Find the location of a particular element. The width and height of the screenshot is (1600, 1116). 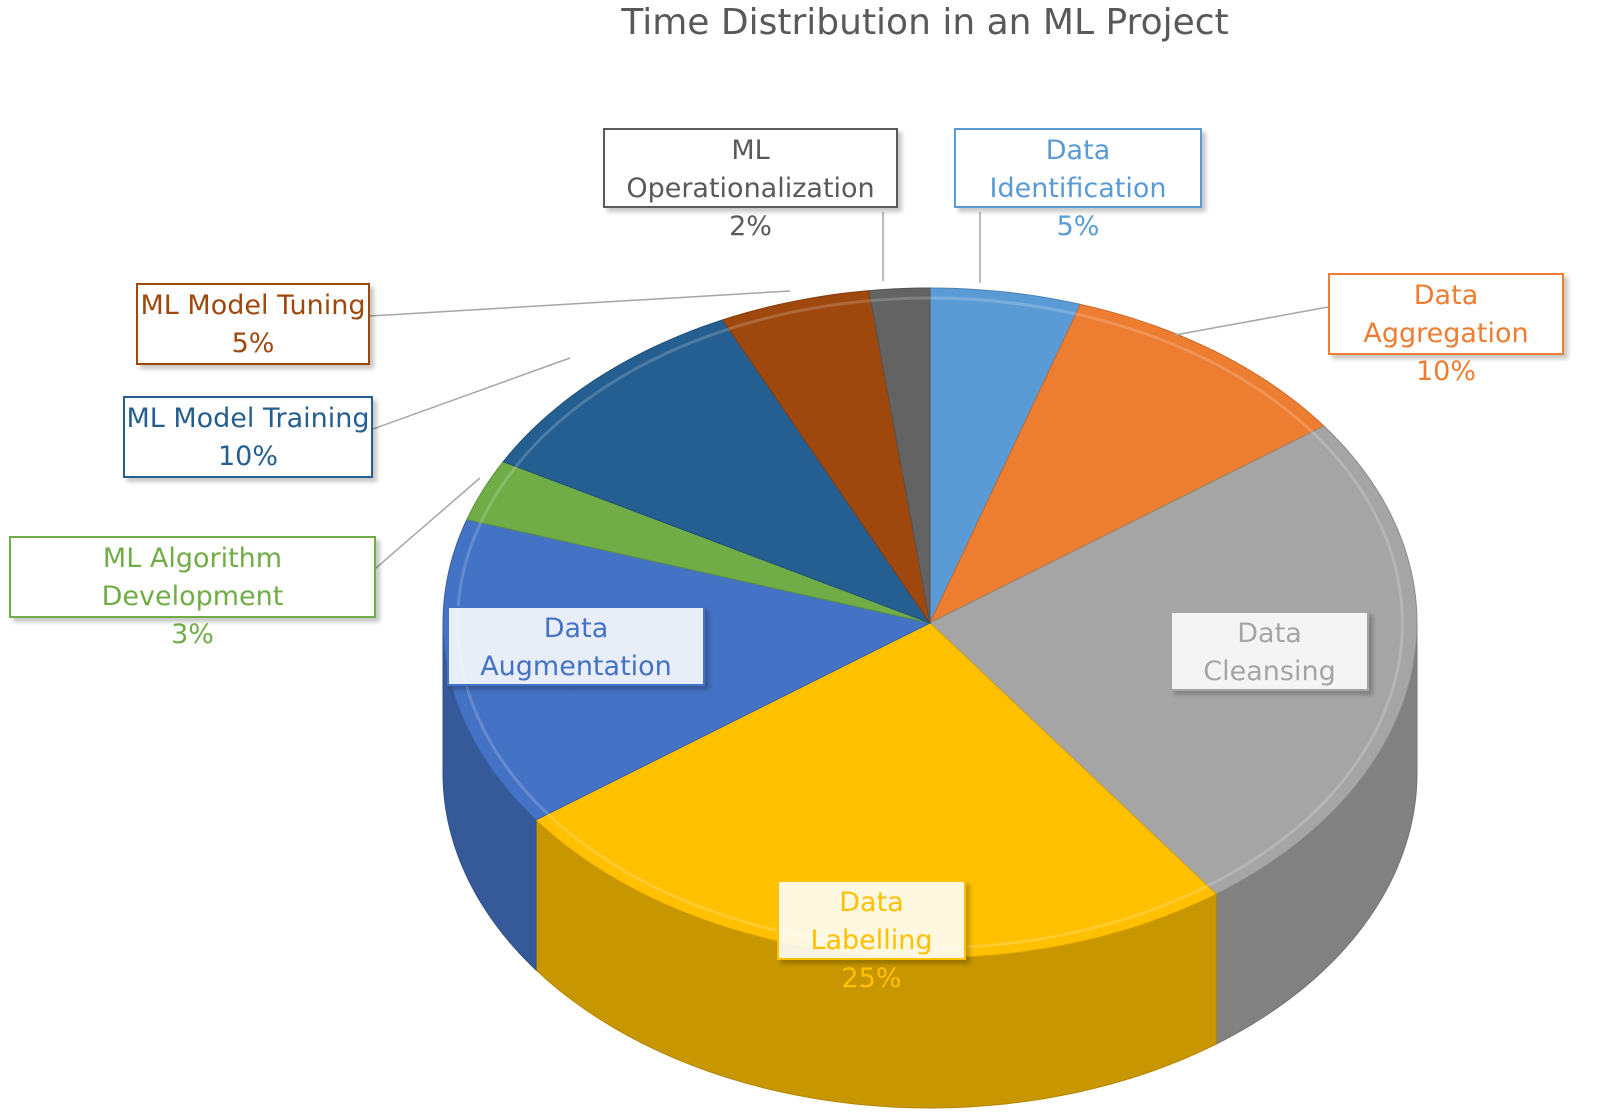

data-label-value: 2% is located at coordinates (750, 226).